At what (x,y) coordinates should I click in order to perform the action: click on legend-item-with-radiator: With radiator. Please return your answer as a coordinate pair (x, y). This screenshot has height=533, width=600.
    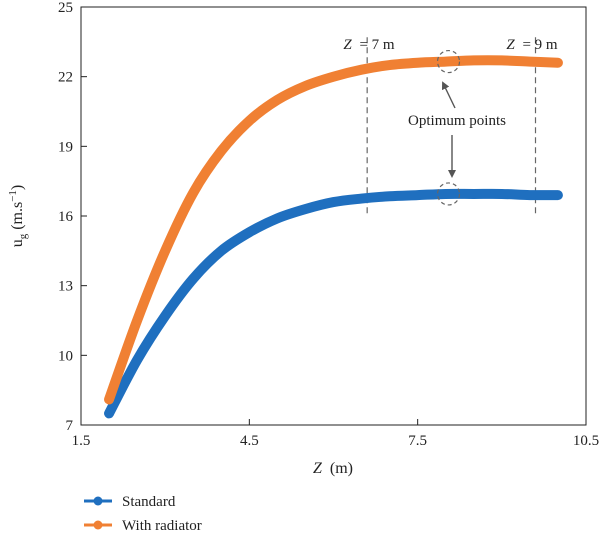
    Looking at the image, I should click on (143, 525).